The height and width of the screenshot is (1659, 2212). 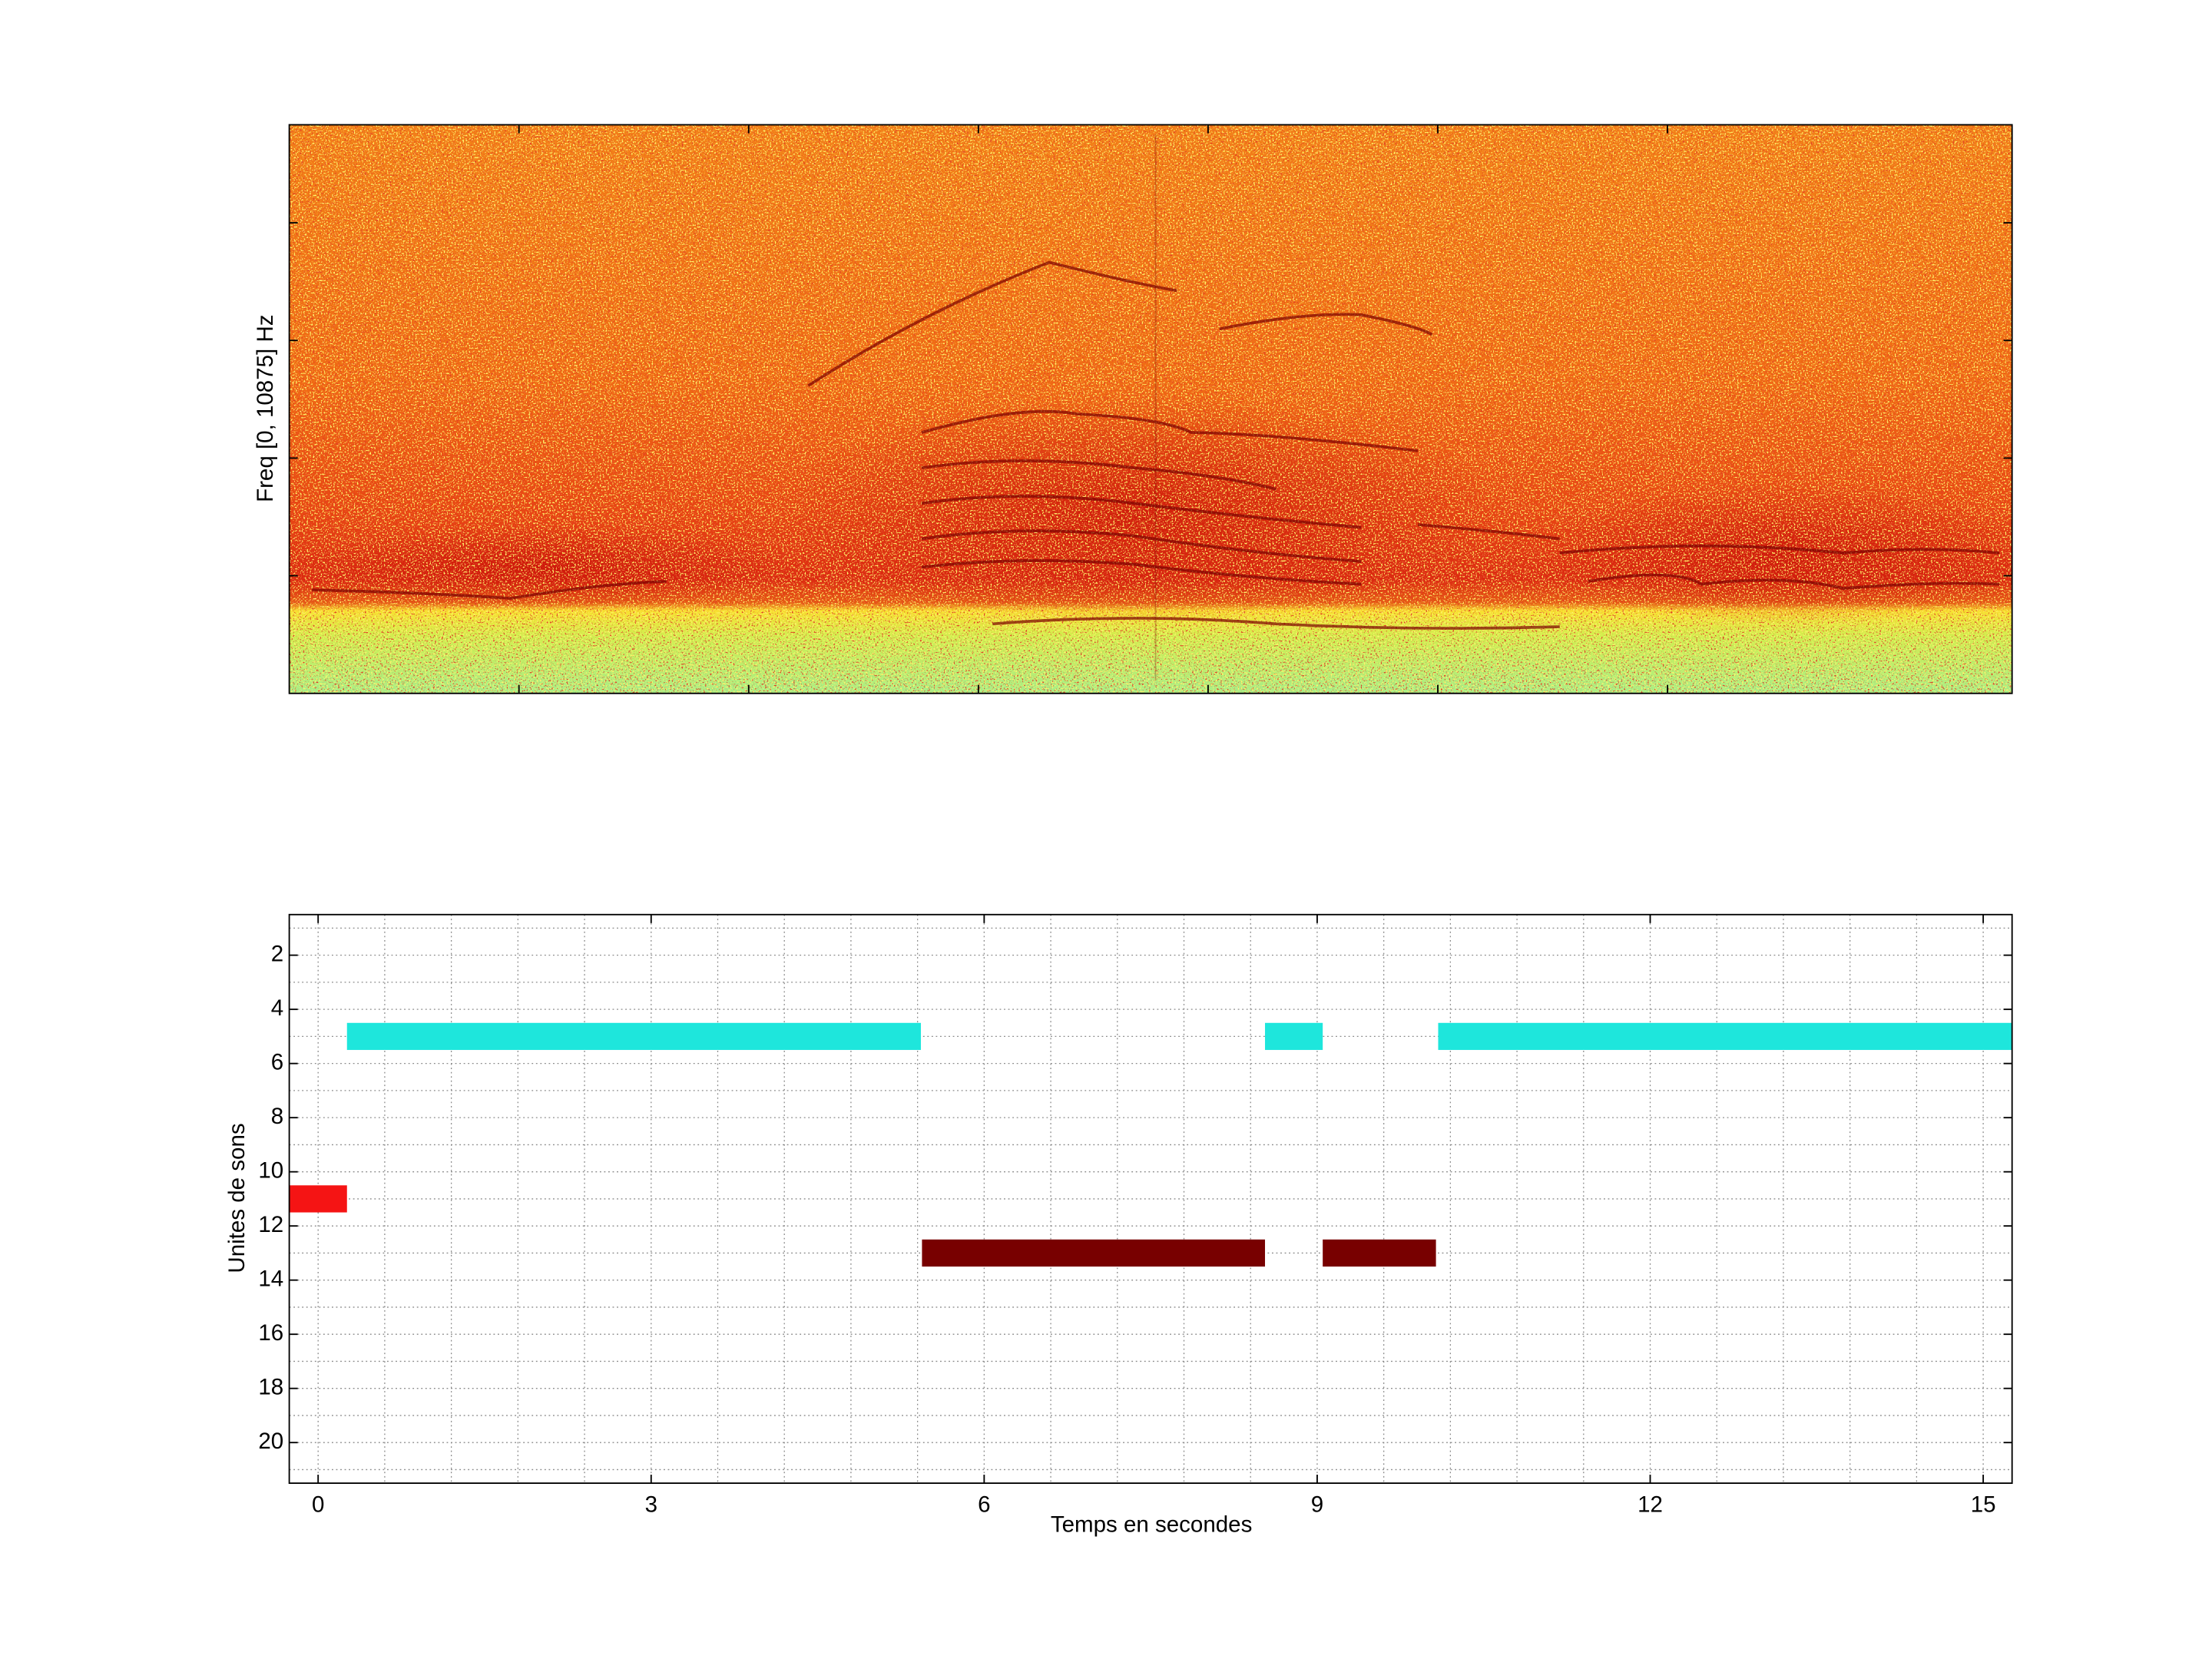 I want to click on x-tick-label: 9, so click(x=1317, y=1505).